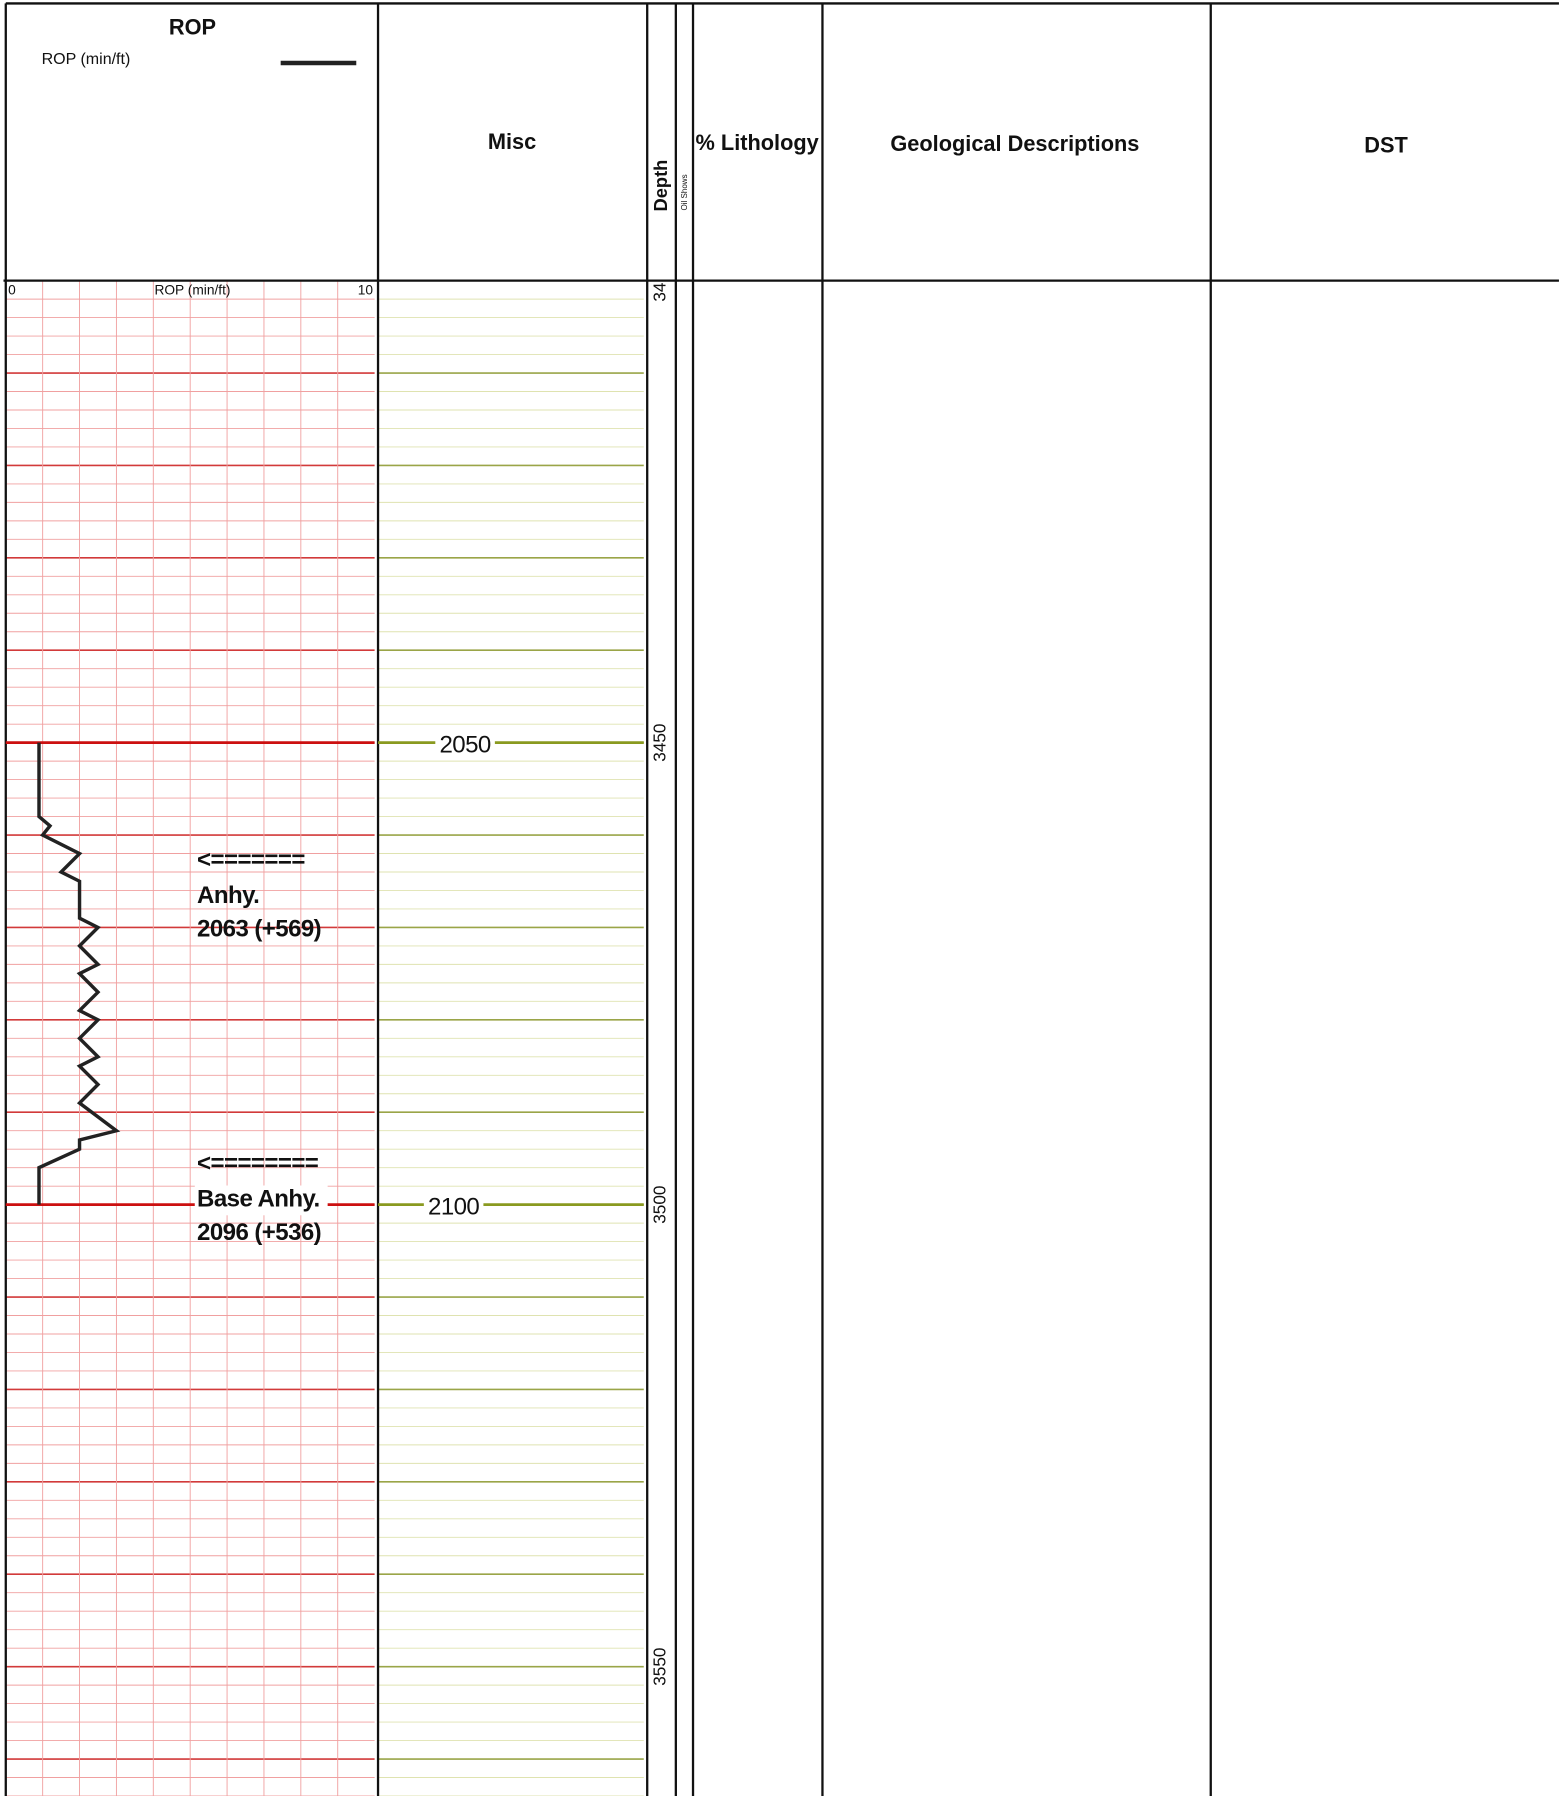 The image size is (1559, 1796). What do you see at coordinates (659, 292) in the screenshot?
I see `y2-tick-label: 34` at bounding box center [659, 292].